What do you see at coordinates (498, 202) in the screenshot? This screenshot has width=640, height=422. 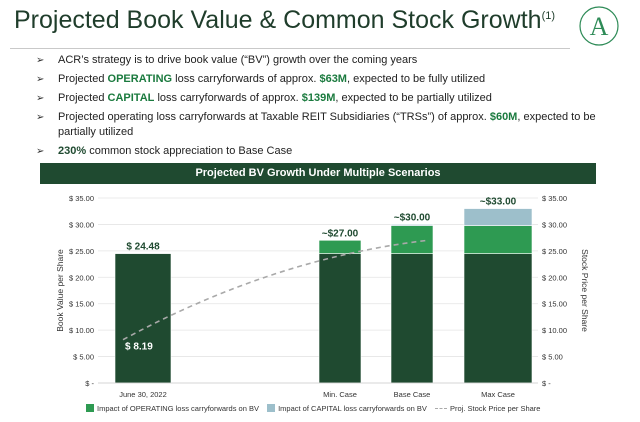 I see `bar-total-label: ~$33.00` at bounding box center [498, 202].